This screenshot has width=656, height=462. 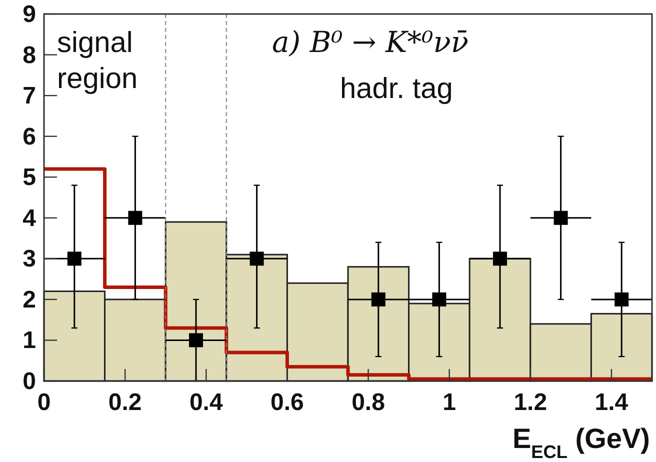 What do you see at coordinates (29, 14) in the screenshot?
I see `y-tick-label: 9` at bounding box center [29, 14].